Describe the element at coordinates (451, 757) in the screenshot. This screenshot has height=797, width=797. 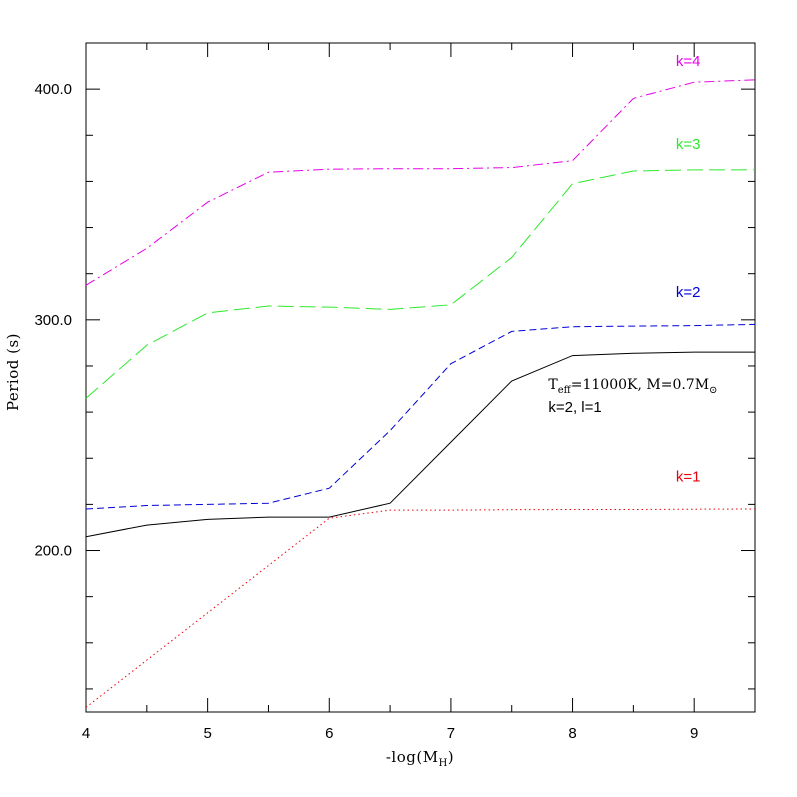
I see `x-axis-title-close: )` at that location.